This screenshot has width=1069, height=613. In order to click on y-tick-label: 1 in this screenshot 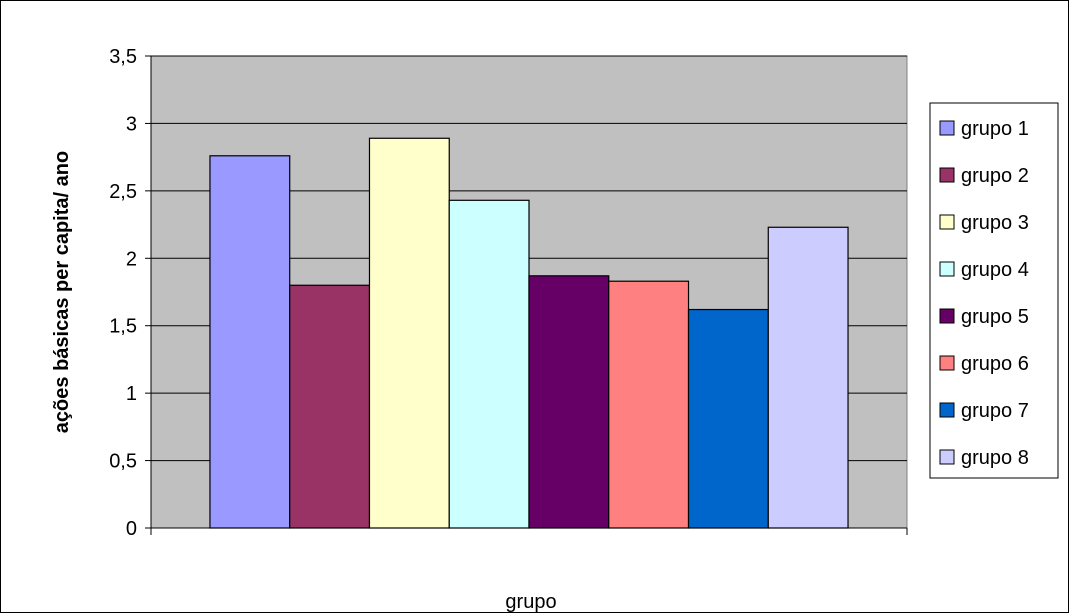, I will do `click(131, 394)`.